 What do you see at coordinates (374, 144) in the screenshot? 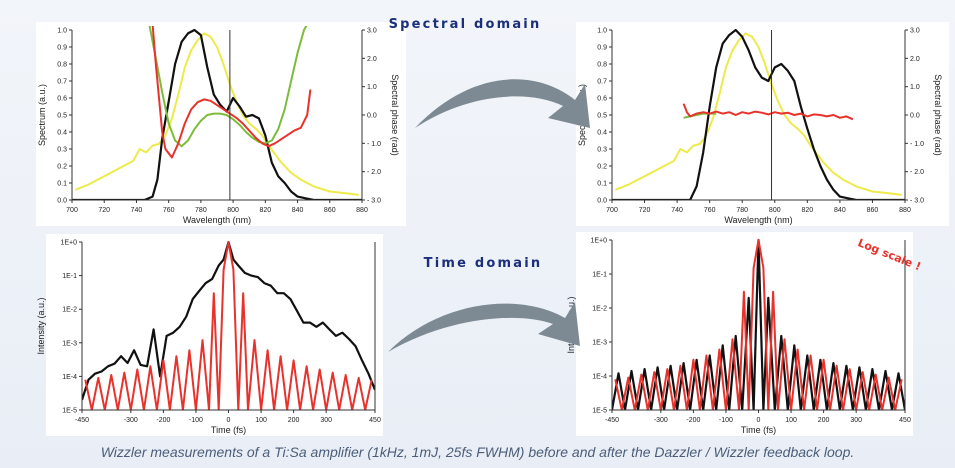
I see `y2-tick-label: - 1.0` at bounding box center [374, 144].